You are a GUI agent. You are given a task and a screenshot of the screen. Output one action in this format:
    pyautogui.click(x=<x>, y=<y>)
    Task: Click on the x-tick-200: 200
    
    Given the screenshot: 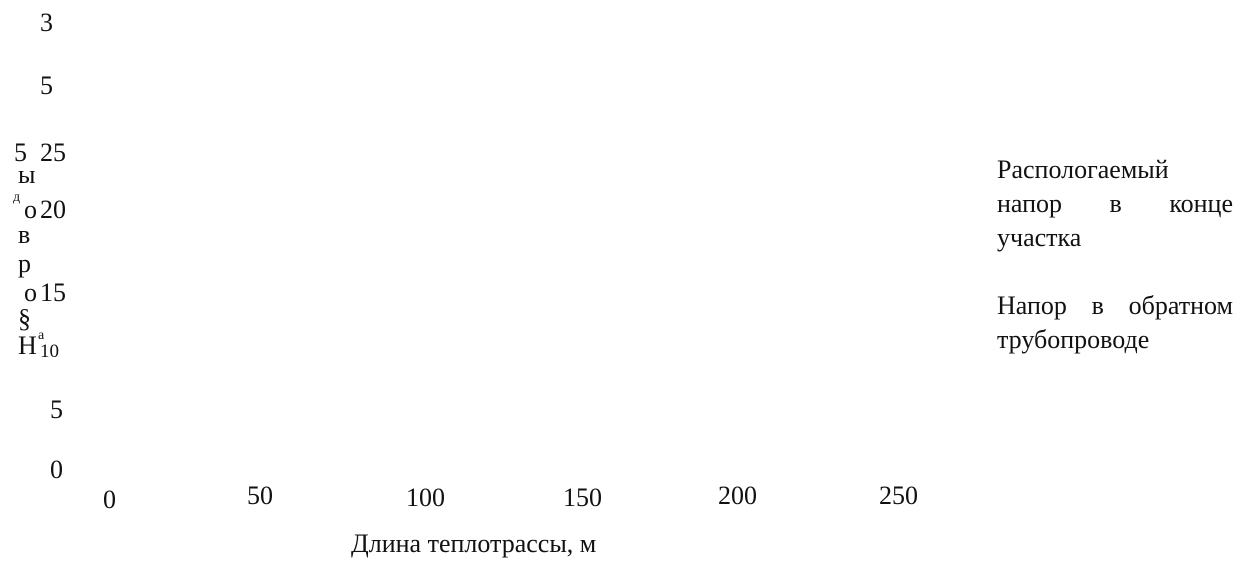 What is the action you would take?
    pyautogui.click(x=737, y=495)
    